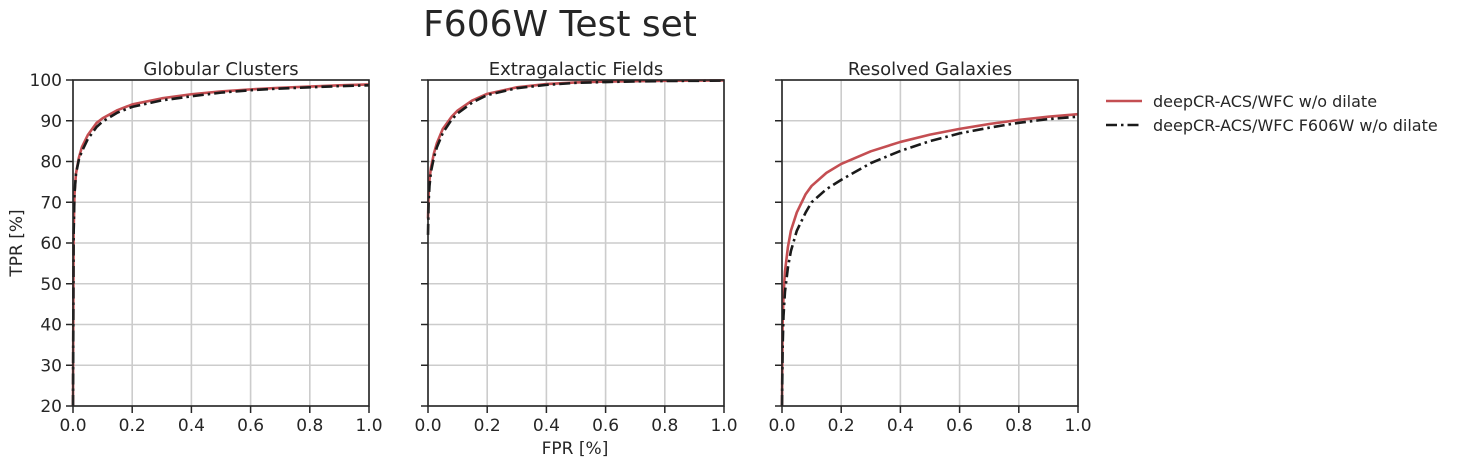 This screenshot has height=463, width=1460. Describe the element at coordinates (1295, 125) in the screenshot. I see `legend-label-black: deepCR-ACS/WFC F606W w/o dilate` at that location.